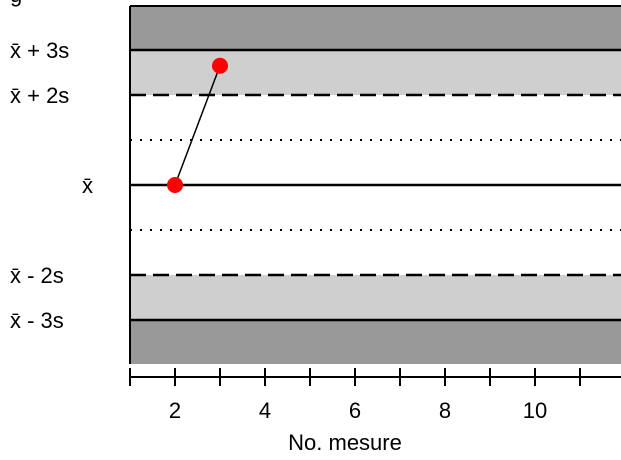  Describe the element at coordinates (39, 95) in the screenshot. I see `control-limit-label-1: x̄ + 2s` at that location.